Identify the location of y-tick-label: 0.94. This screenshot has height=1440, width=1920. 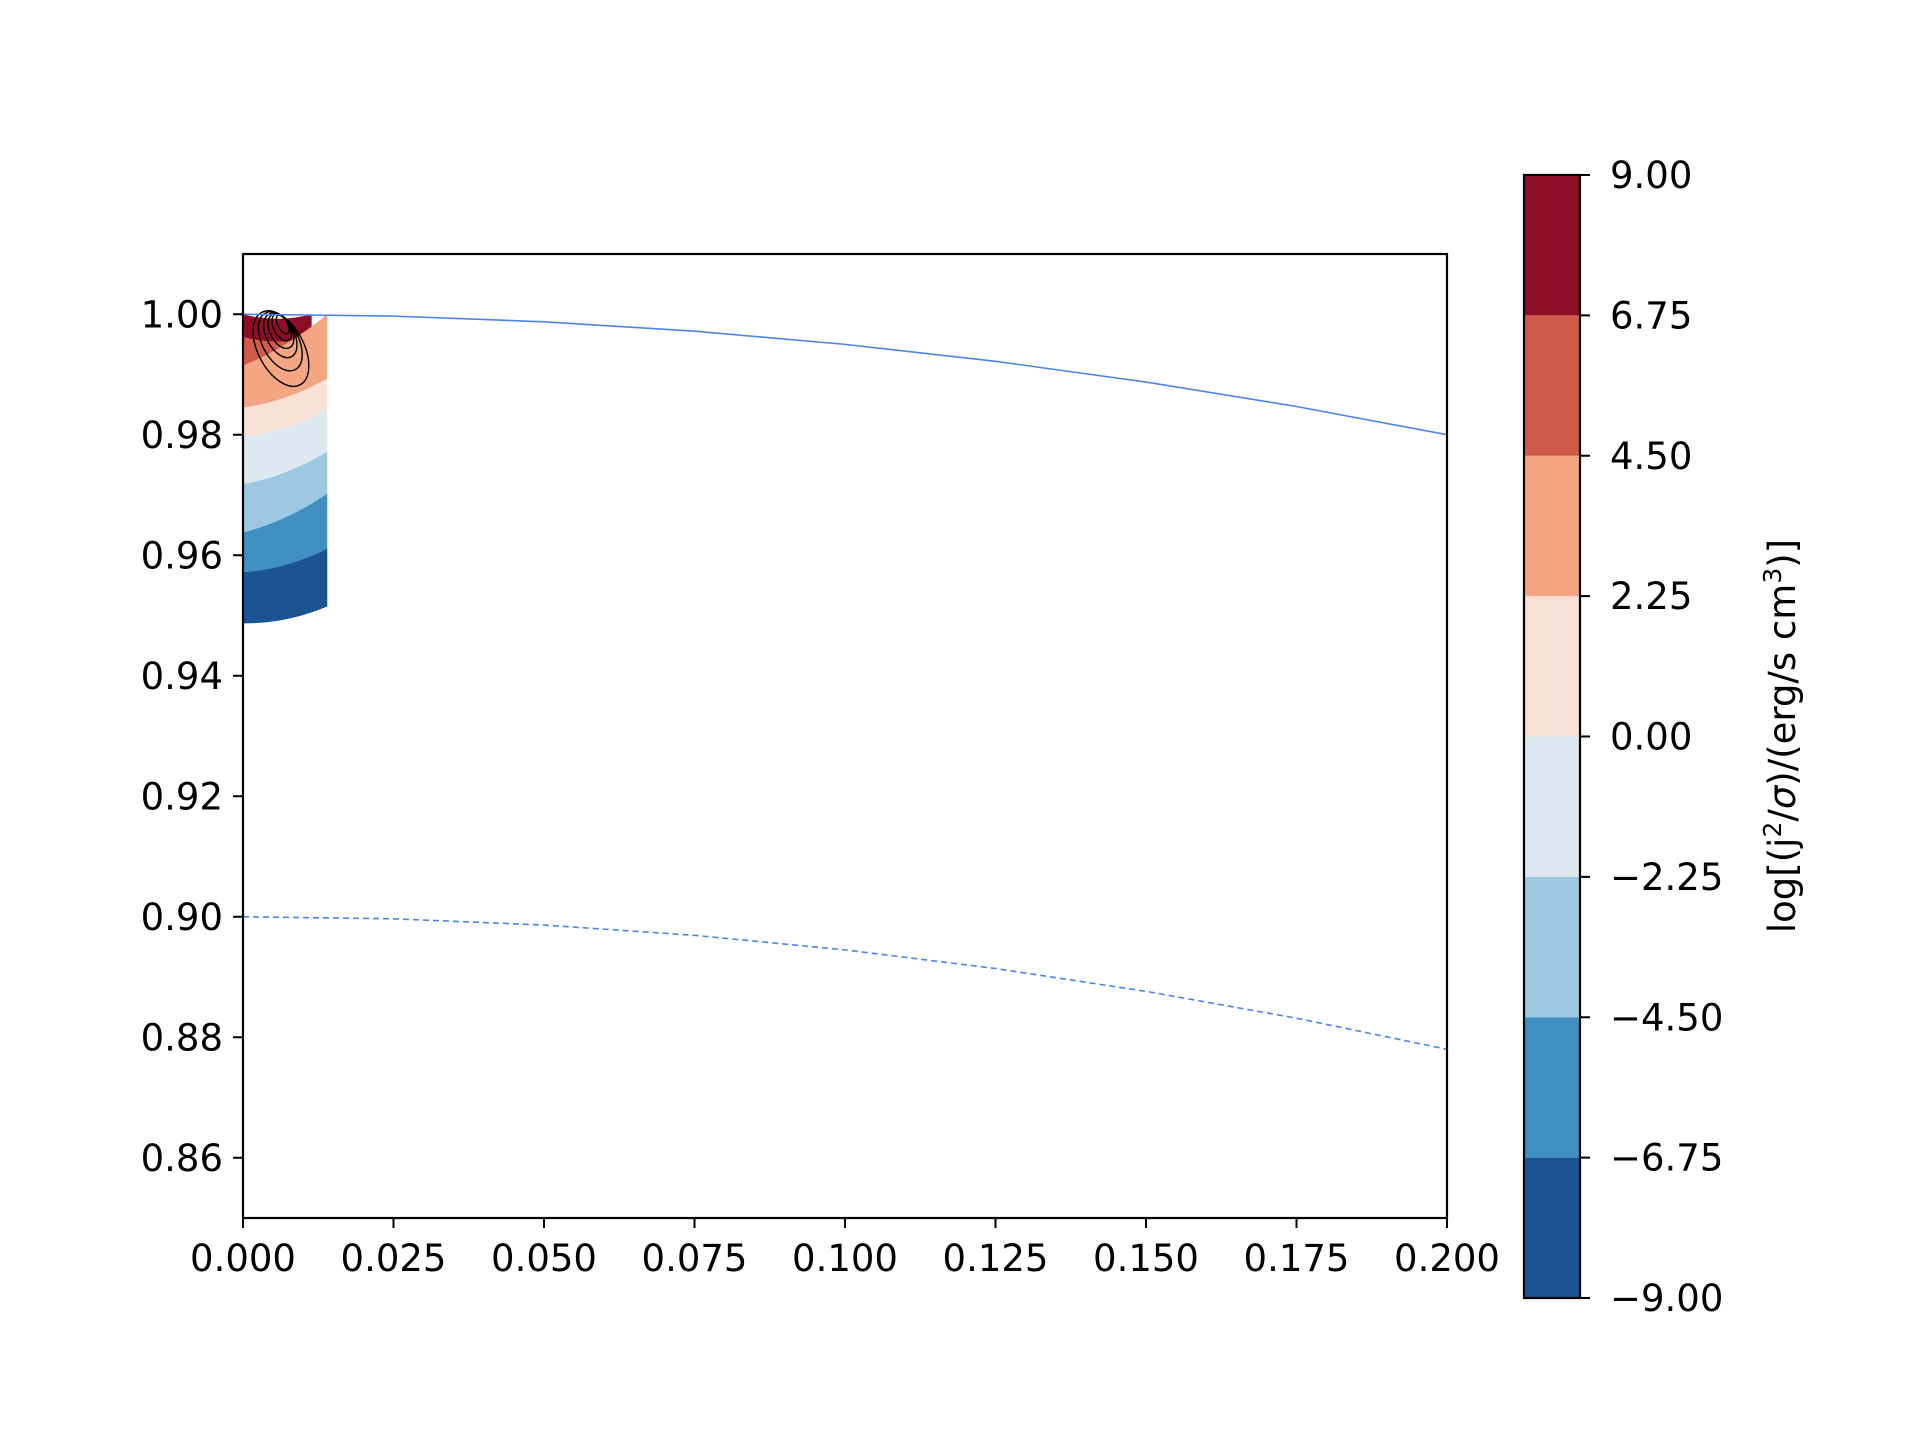
(182, 676).